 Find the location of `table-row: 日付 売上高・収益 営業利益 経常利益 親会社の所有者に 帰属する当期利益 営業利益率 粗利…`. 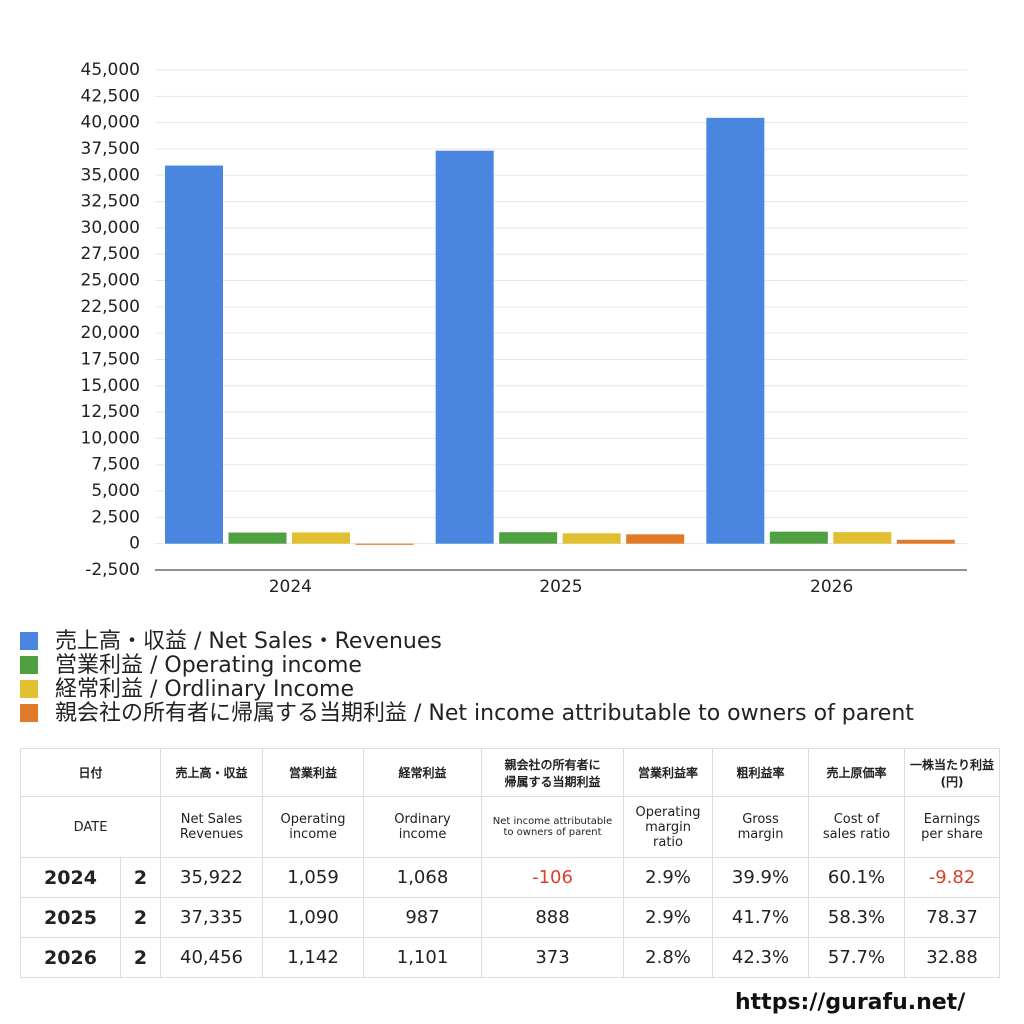

table-row: 日付 売上高・収益 営業利益 経常利益 親会社の所有者に 帰属する当期利益 営業利益率 粗利… is located at coordinates (510, 772).